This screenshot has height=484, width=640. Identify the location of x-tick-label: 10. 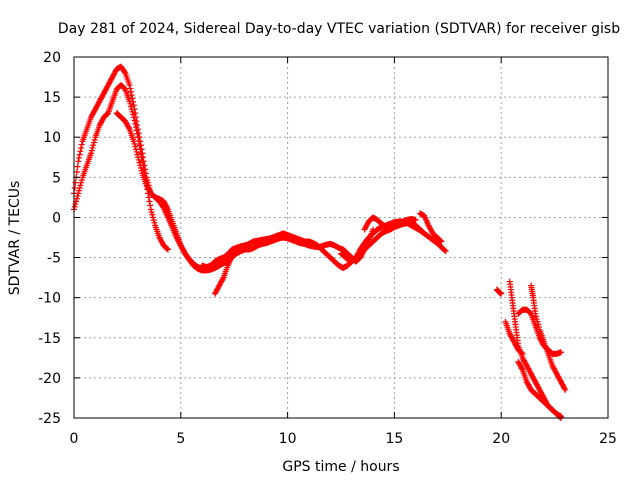
(288, 439).